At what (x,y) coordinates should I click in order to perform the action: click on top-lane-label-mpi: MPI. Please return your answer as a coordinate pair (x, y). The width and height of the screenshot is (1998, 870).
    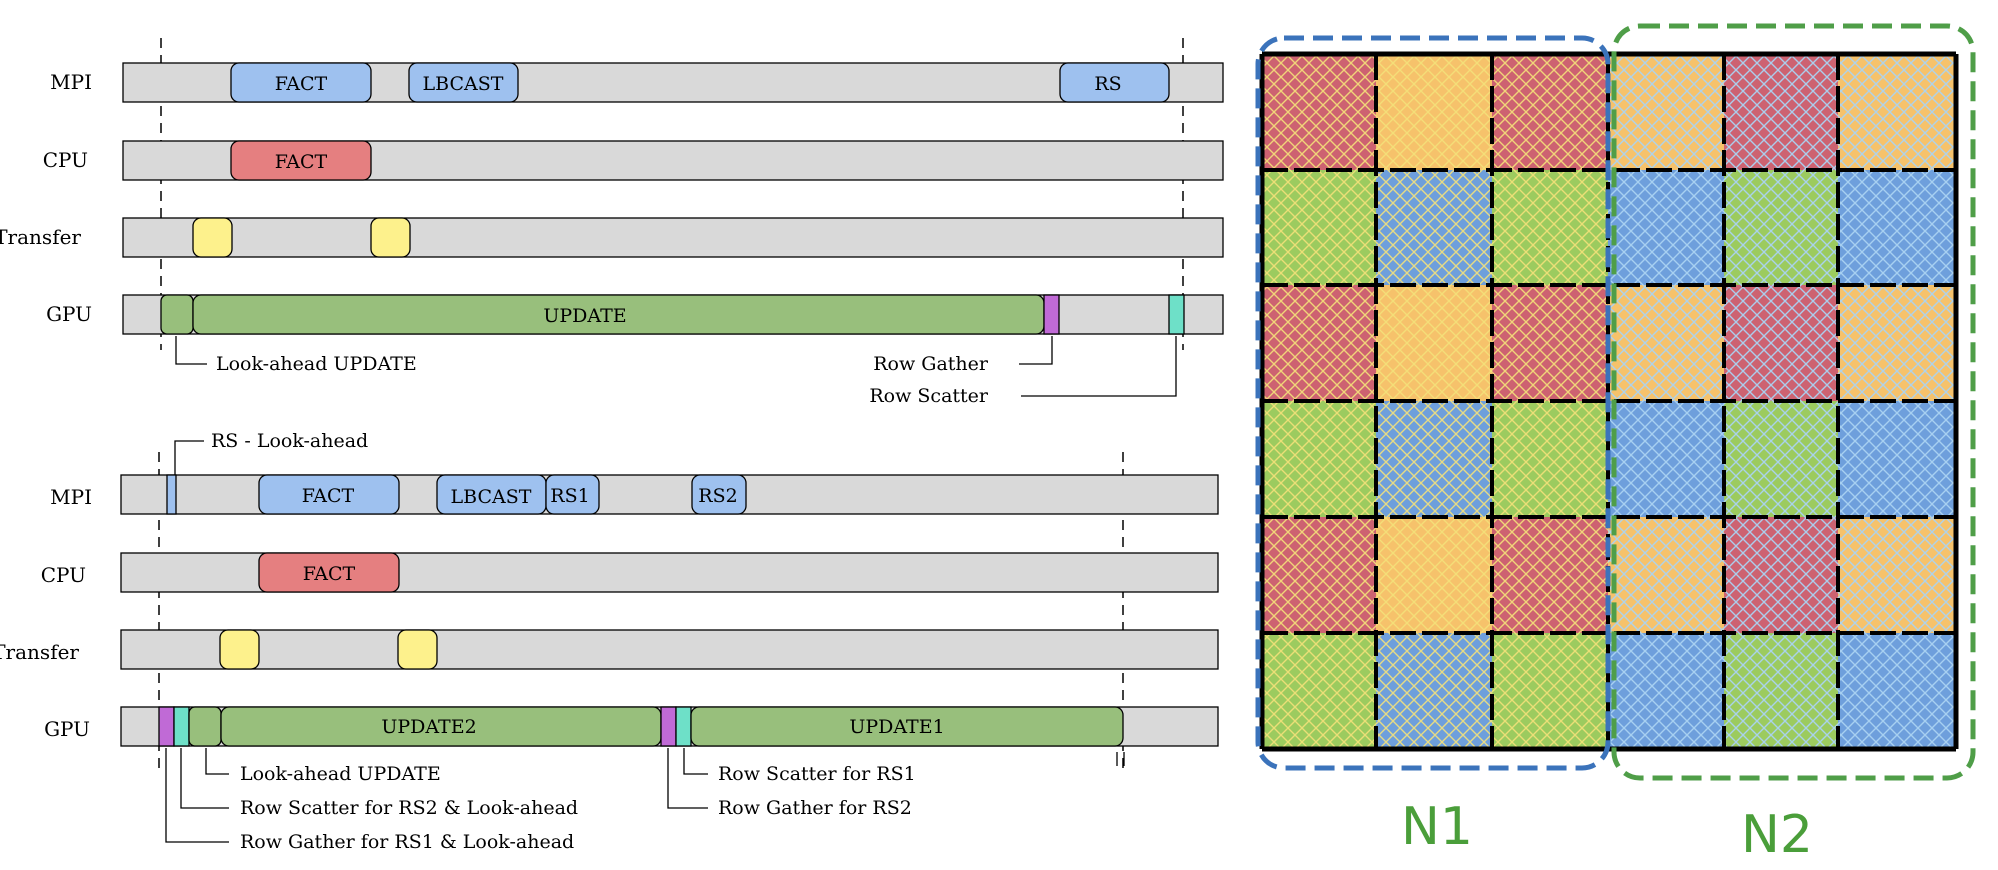
    Looking at the image, I should click on (71, 82).